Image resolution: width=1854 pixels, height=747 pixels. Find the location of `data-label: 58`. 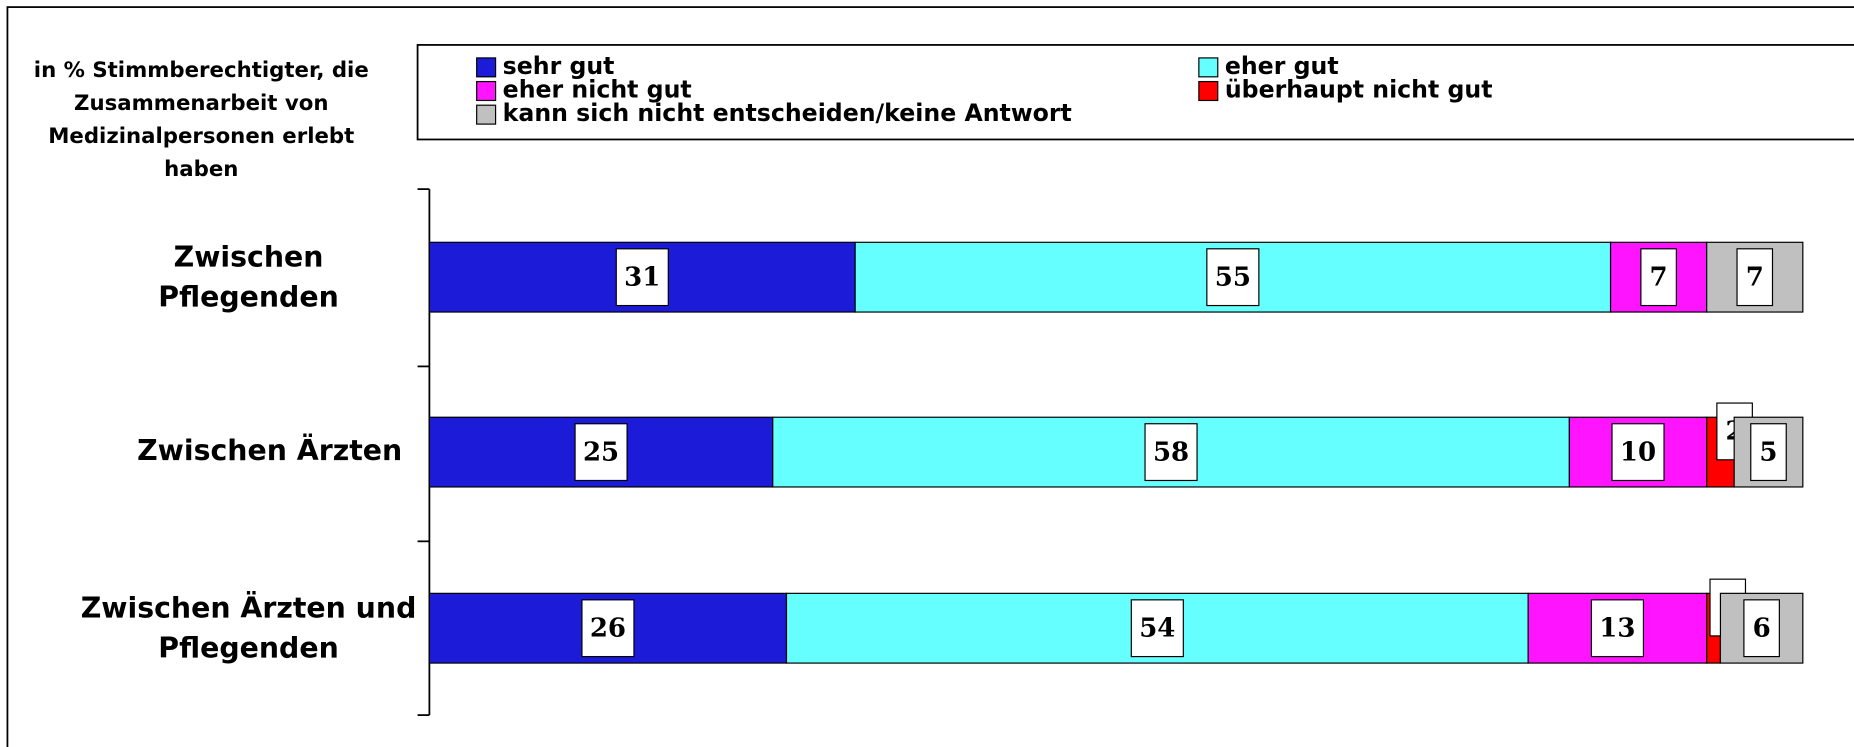

data-label: 58 is located at coordinates (1171, 452).